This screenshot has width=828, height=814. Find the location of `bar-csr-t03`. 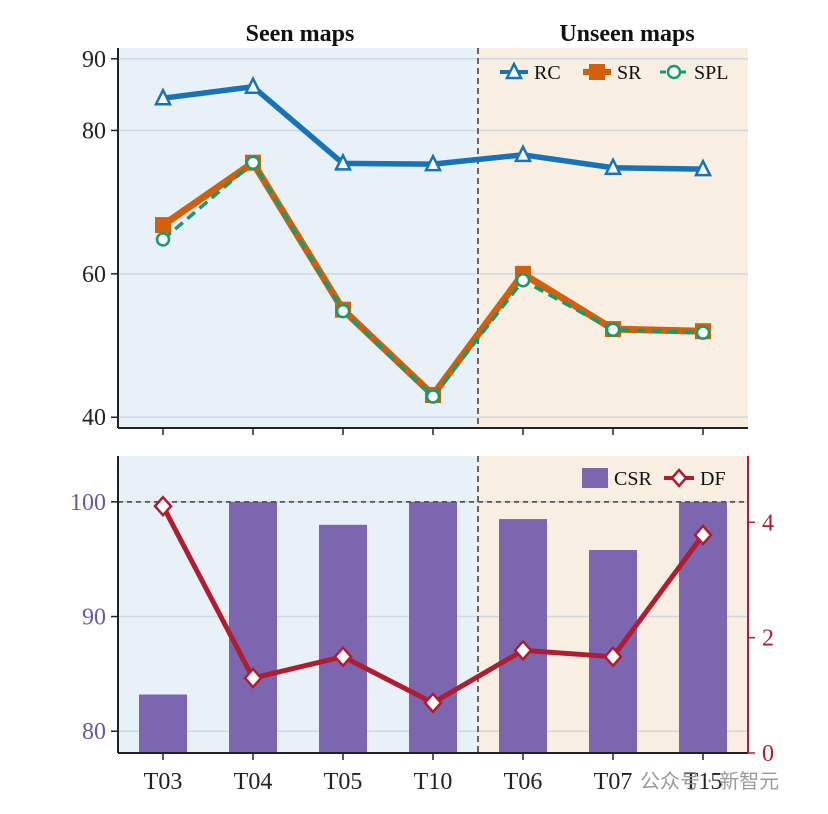

bar-csr-t03 is located at coordinates (163, 723).